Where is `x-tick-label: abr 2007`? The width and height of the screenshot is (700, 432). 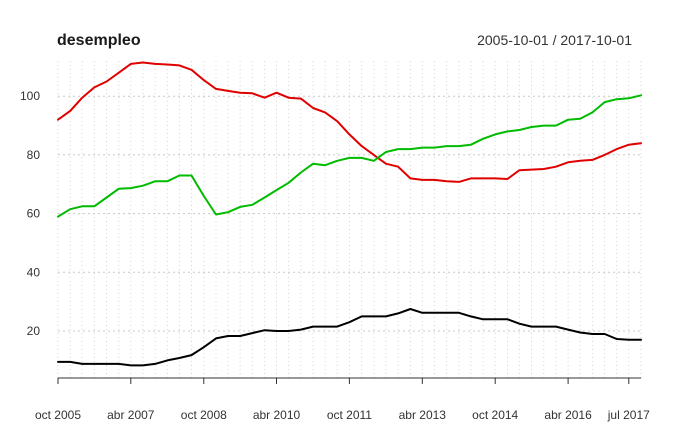
x-tick-label: abr 2007 is located at coordinates (131, 415).